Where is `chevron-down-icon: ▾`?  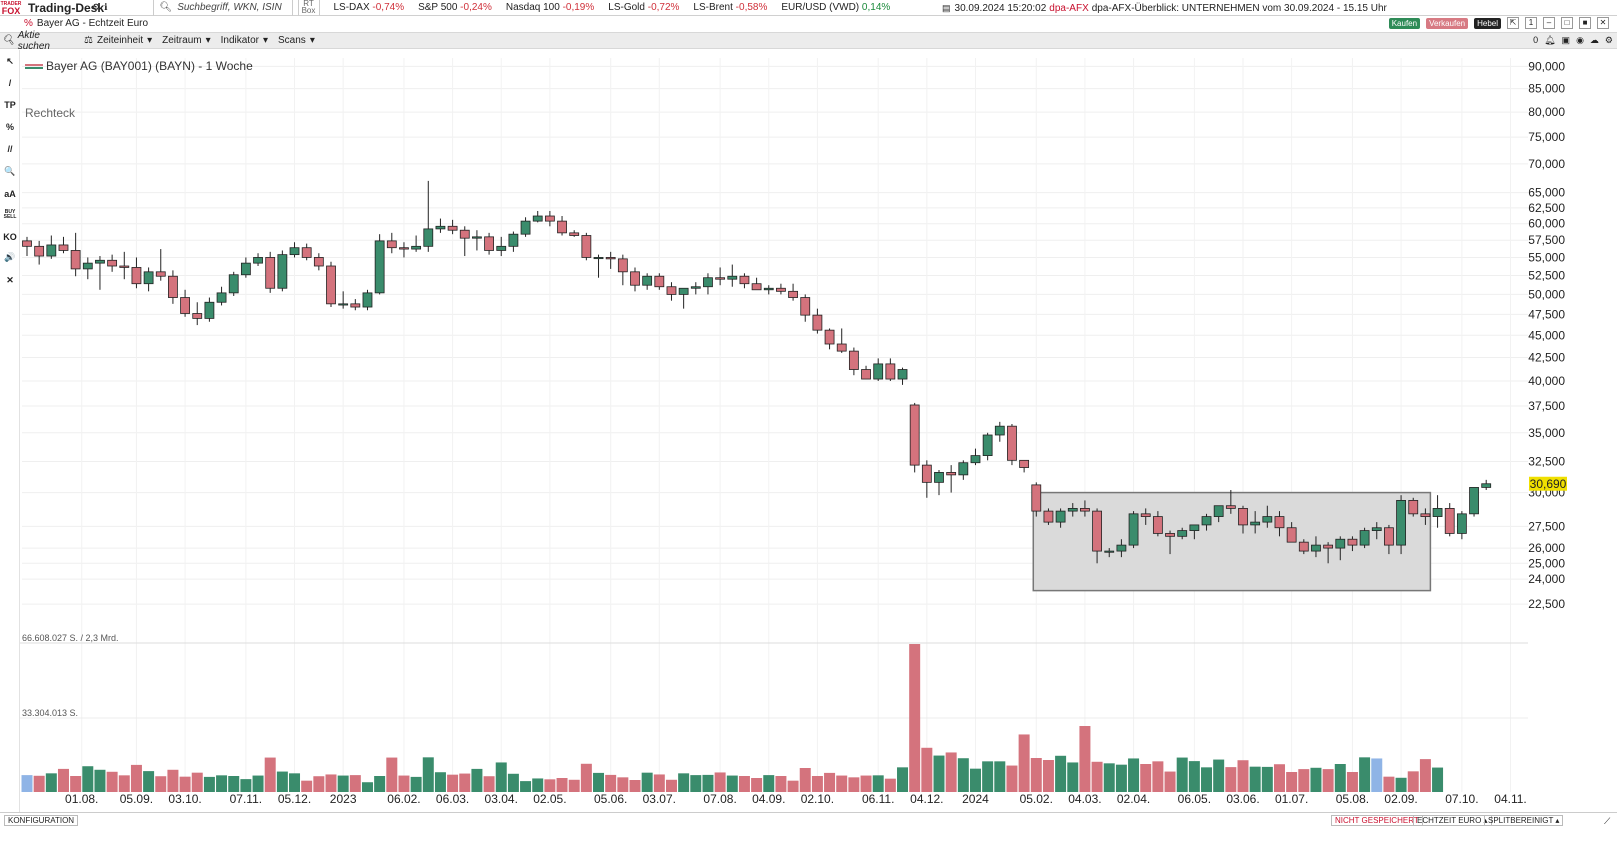 chevron-down-icon: ▾ is located at coordinates (312, 40).